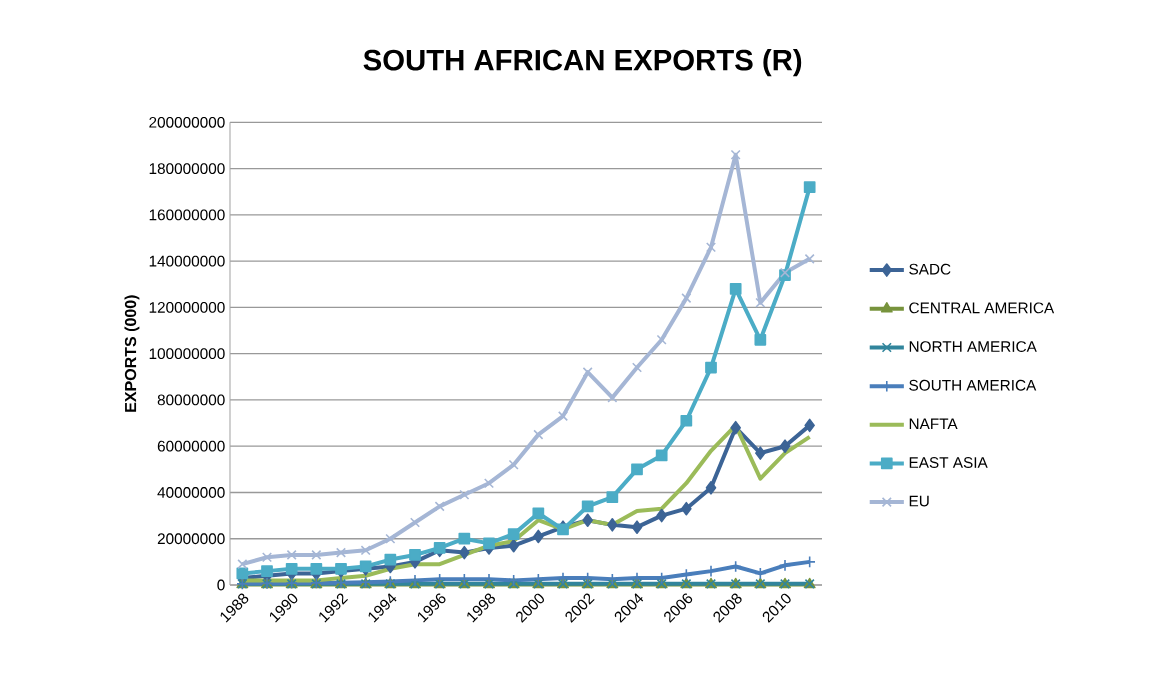 This screenshot has height=675, width=1153. Describe the element at coordinates (132, 353) in the screenshot. I see `y-axis-title: EXPORTS (000)` at that location.